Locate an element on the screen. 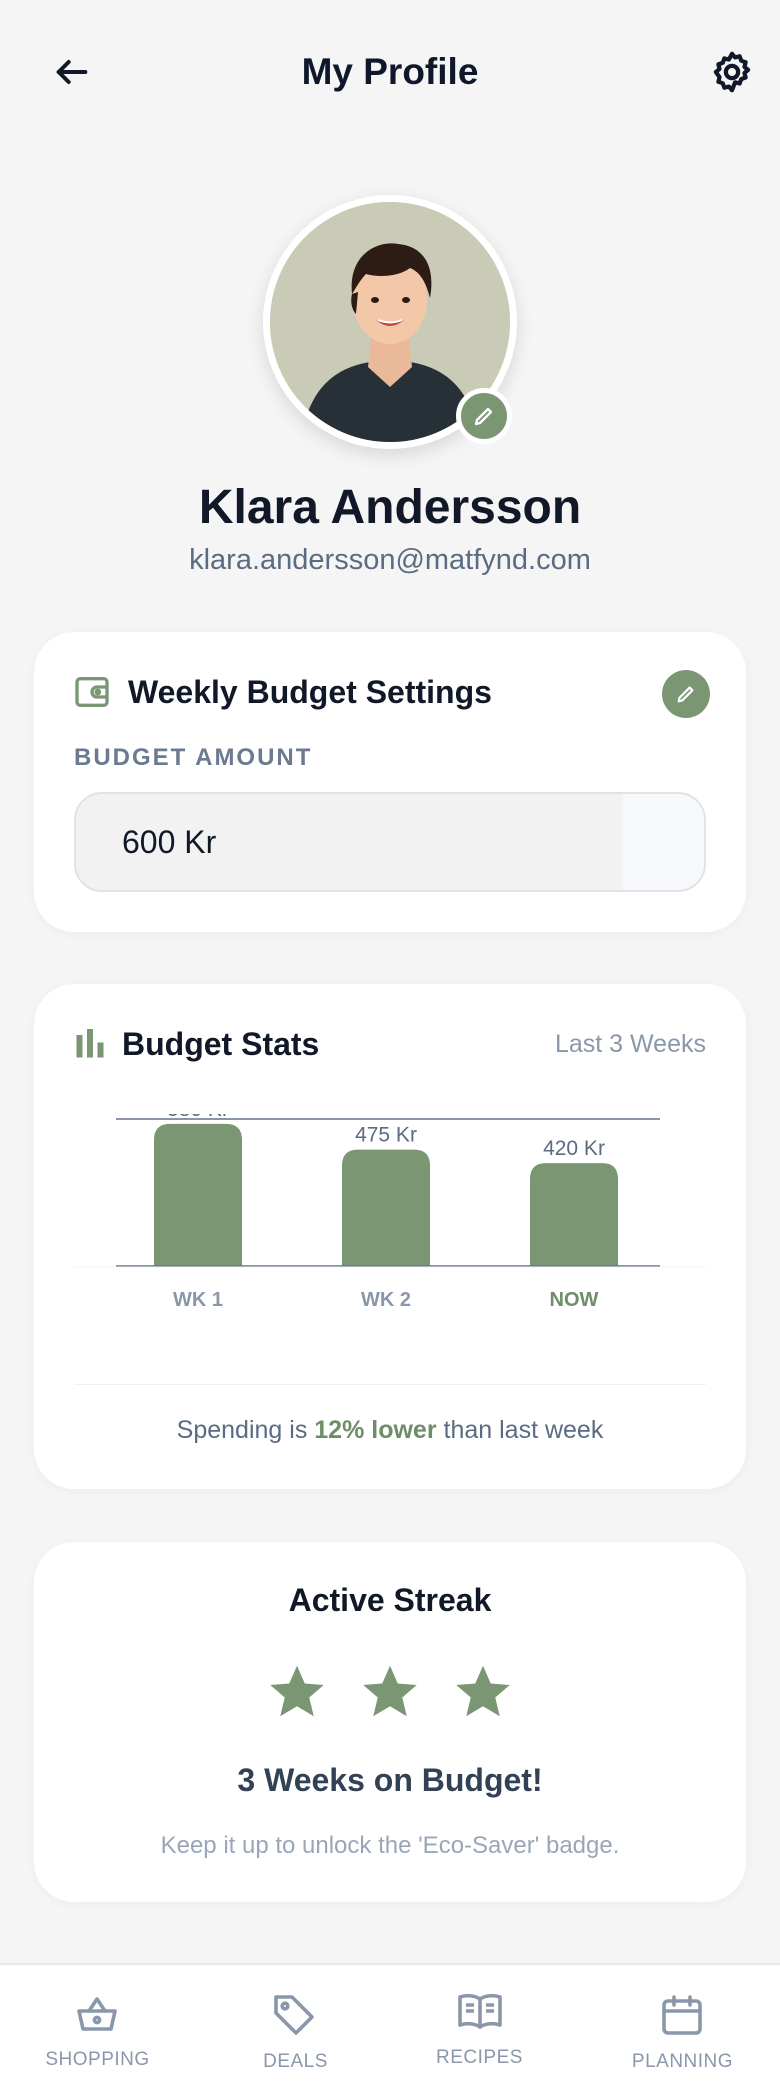 Image resolution: width=780 pixels, height=2094 pixels. edit-avatar-button is located at coordinates (484, 416).